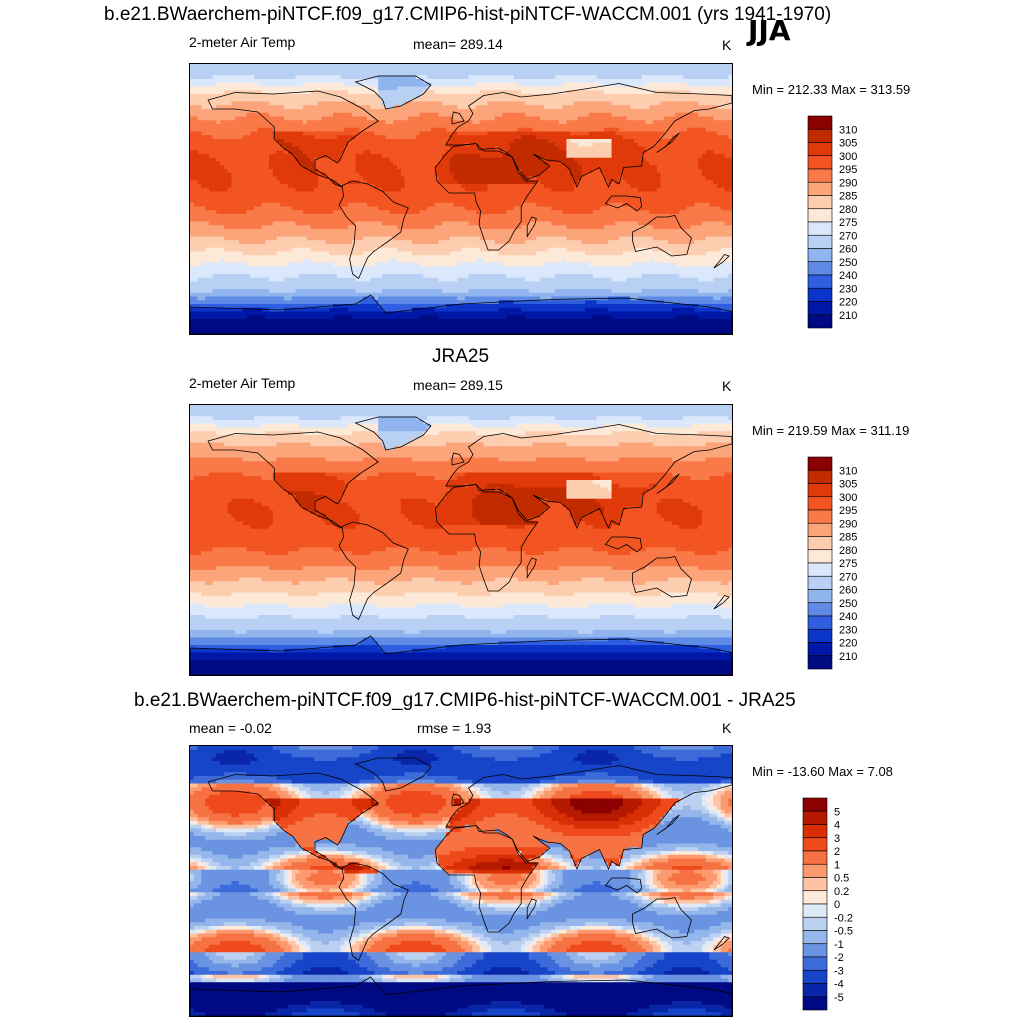  What do you see at coordinates (726, 45) in the screenshot?
I see `panel-1-units-label: K` at bounding box center [726, 45].